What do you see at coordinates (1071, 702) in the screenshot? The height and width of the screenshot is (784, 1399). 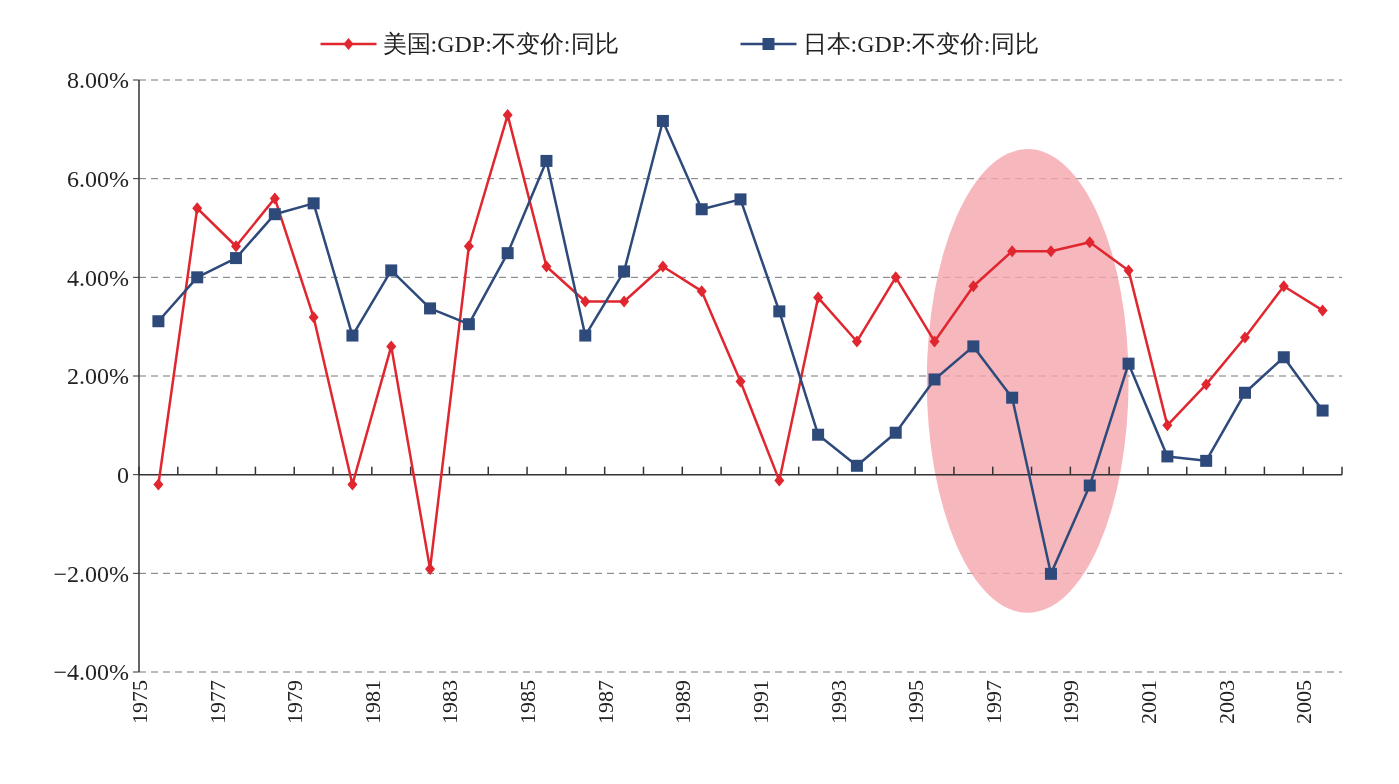 I see `x-tick-label: 1999` at bounding box center [1071, 702].